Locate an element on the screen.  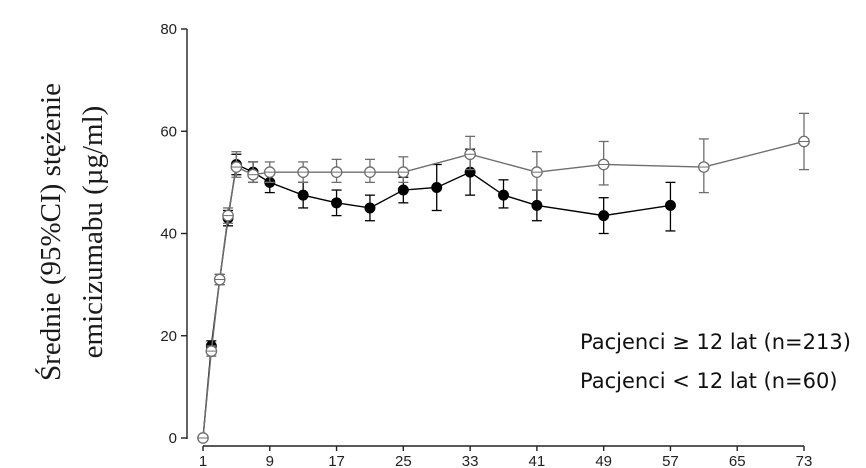
x-tick-label: 17 is located at coordinates (336, 460).